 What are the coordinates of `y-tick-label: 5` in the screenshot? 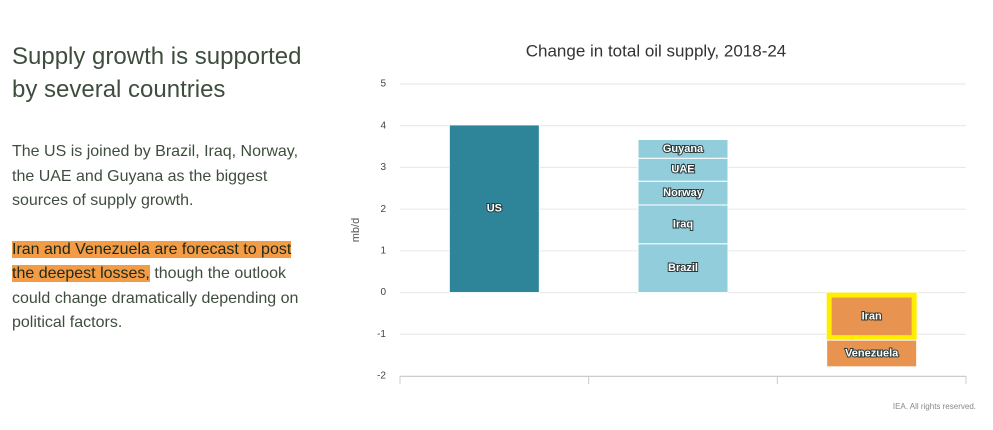 It's located at (383, 84).